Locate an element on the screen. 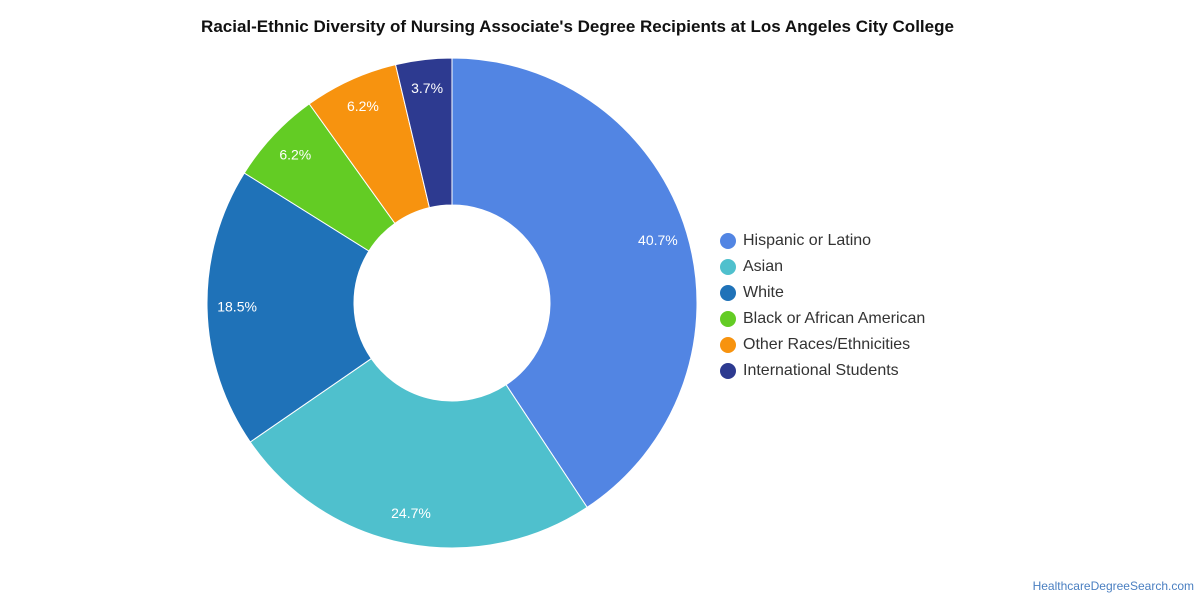 The height and width of the screenshot is (600, 1200). legend-label: White is located at coordinates (763, 292).